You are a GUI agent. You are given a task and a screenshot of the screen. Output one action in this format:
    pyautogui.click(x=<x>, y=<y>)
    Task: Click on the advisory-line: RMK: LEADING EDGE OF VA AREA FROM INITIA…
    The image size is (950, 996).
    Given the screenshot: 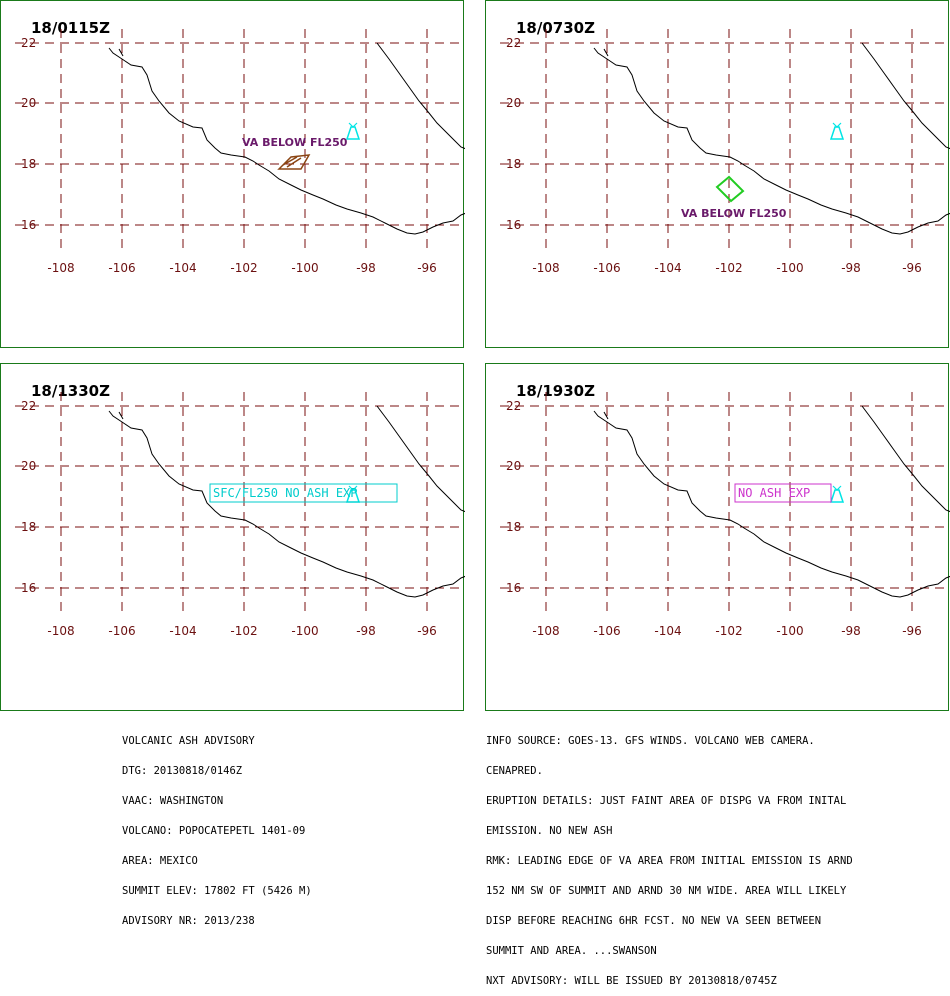 What is the action you would take?
    pyautogui.click(x=669, y=861)
    